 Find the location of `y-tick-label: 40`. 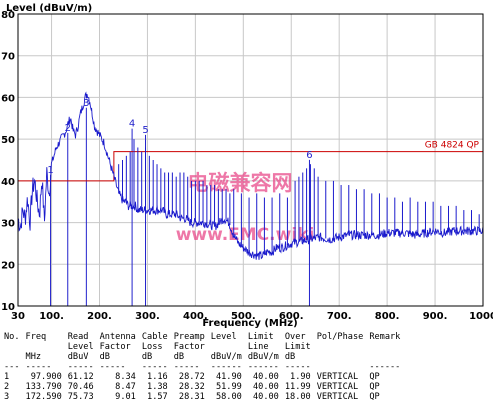

y-tick-label: 40 is located at coordinates (8, 182).